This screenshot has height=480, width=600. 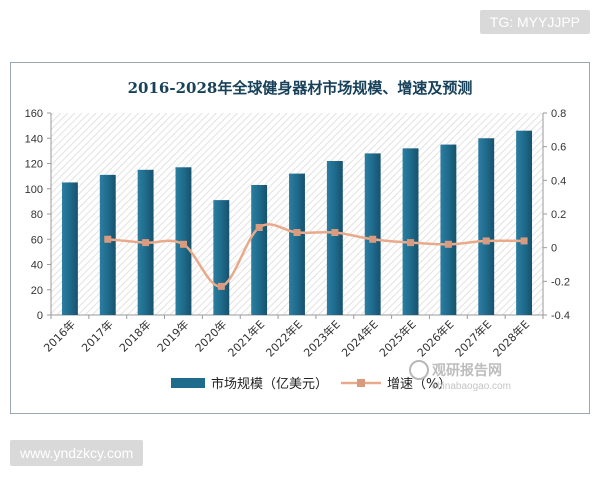 What do you see at coordinates (471, 386) in the screenshot?
I see `logo-en-text: chinabaogao.com` at bounding box center [471, 386].